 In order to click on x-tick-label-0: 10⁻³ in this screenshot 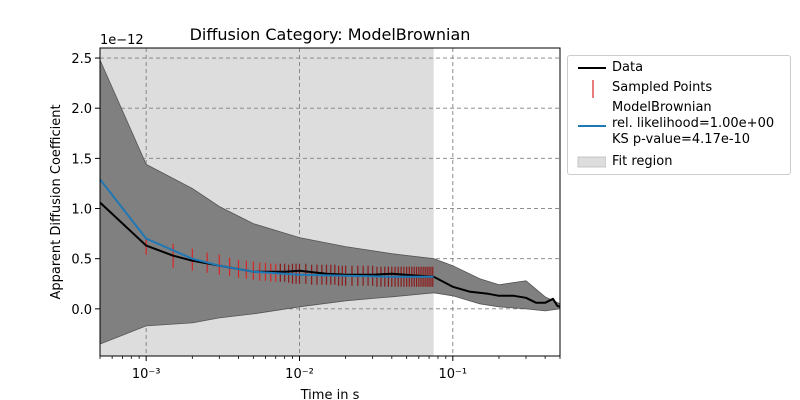, I will do `click(146, 374)`.